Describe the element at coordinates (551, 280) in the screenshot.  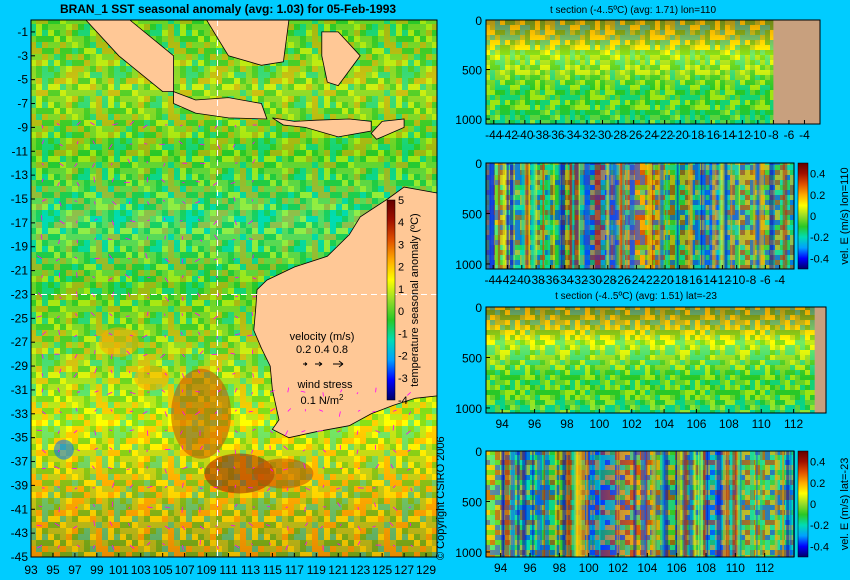
I see `section-x-tick-label: -36` at that location.